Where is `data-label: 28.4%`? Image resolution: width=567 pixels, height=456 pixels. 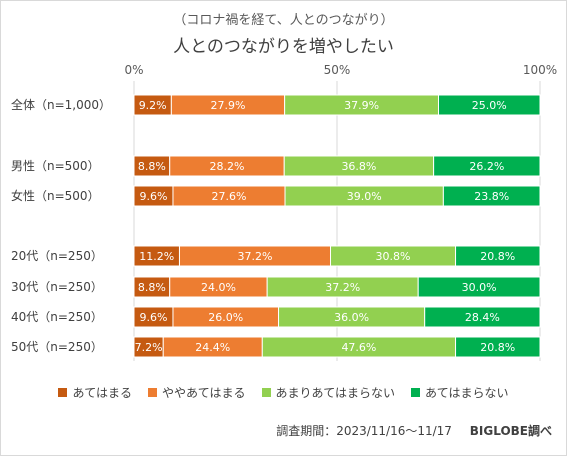
data-label: 28.4% is located at coordinates (482, 317).